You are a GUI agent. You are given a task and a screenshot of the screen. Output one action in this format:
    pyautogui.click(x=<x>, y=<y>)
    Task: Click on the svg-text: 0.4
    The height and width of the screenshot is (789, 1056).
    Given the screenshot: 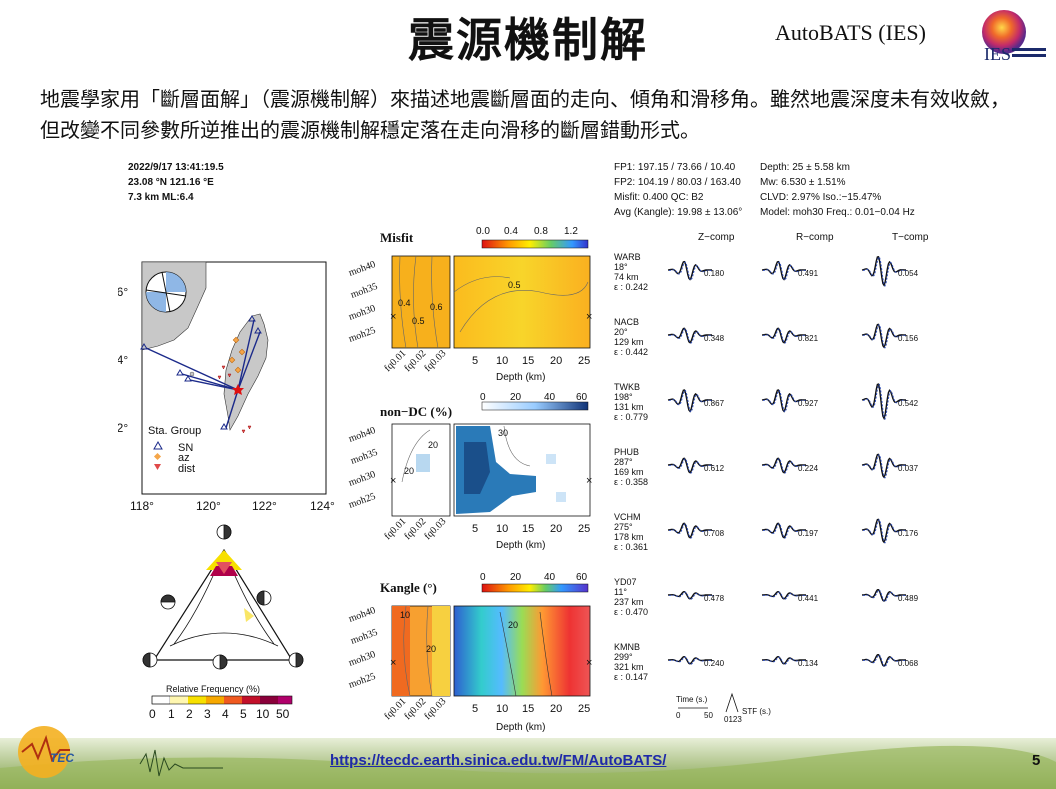 What is the action you would take?
    pyautogui.click(x=511, y=231)
    